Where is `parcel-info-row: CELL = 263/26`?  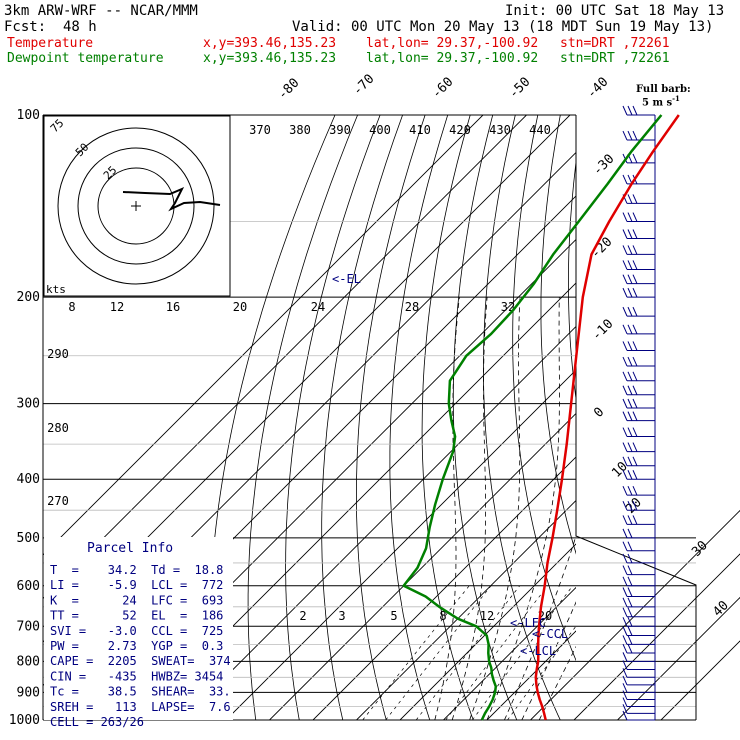 parcel-info-row: CELL = 263/26 is located at coordinates (97, 722).